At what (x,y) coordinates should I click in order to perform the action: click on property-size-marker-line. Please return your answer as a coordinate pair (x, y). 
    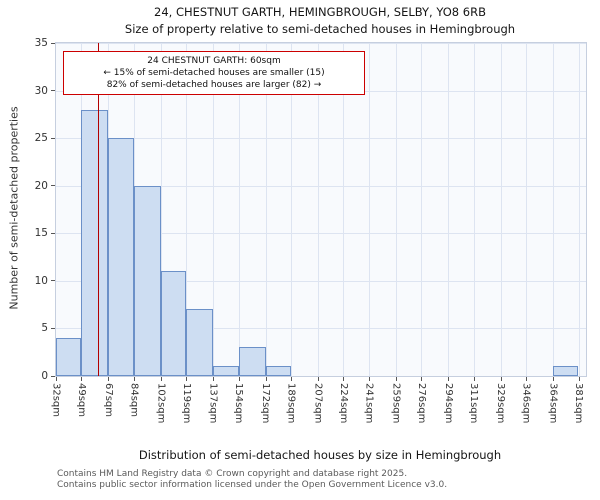
    Looking at the image, I should click on (98, 209).